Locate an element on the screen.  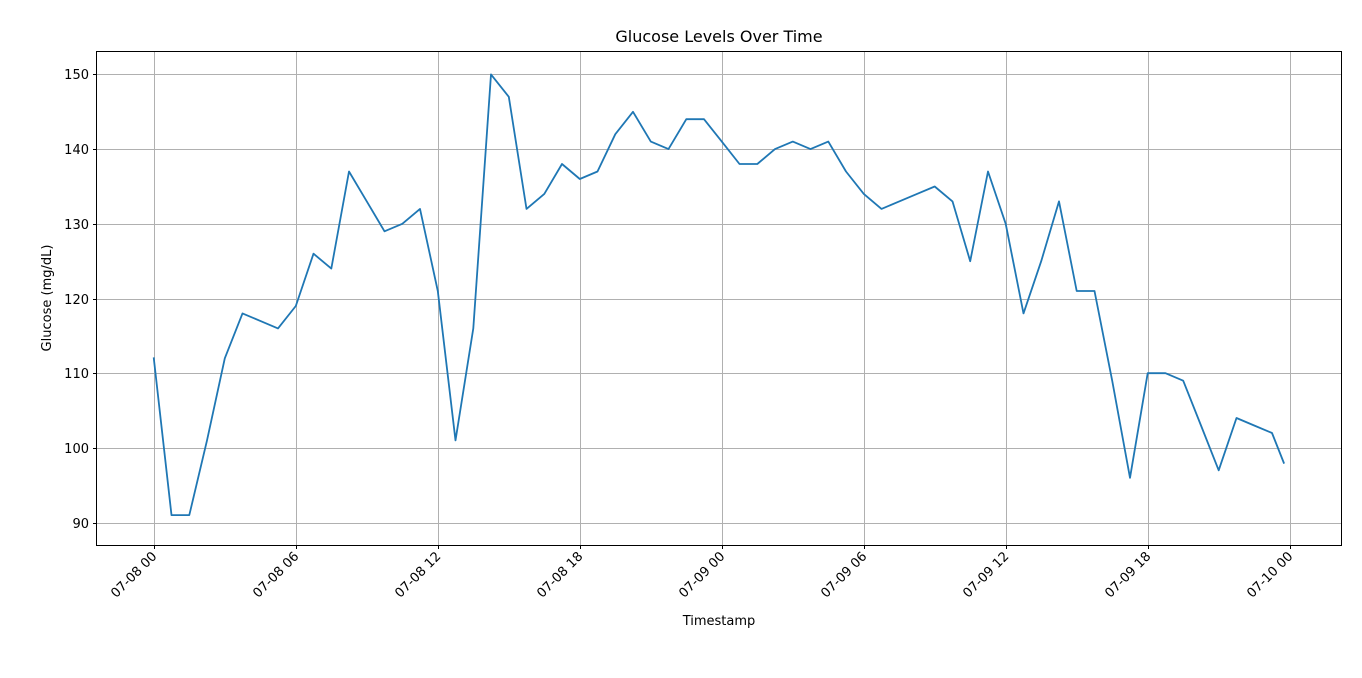
y-tick-label: 110 is located at coordinates (76, 374).